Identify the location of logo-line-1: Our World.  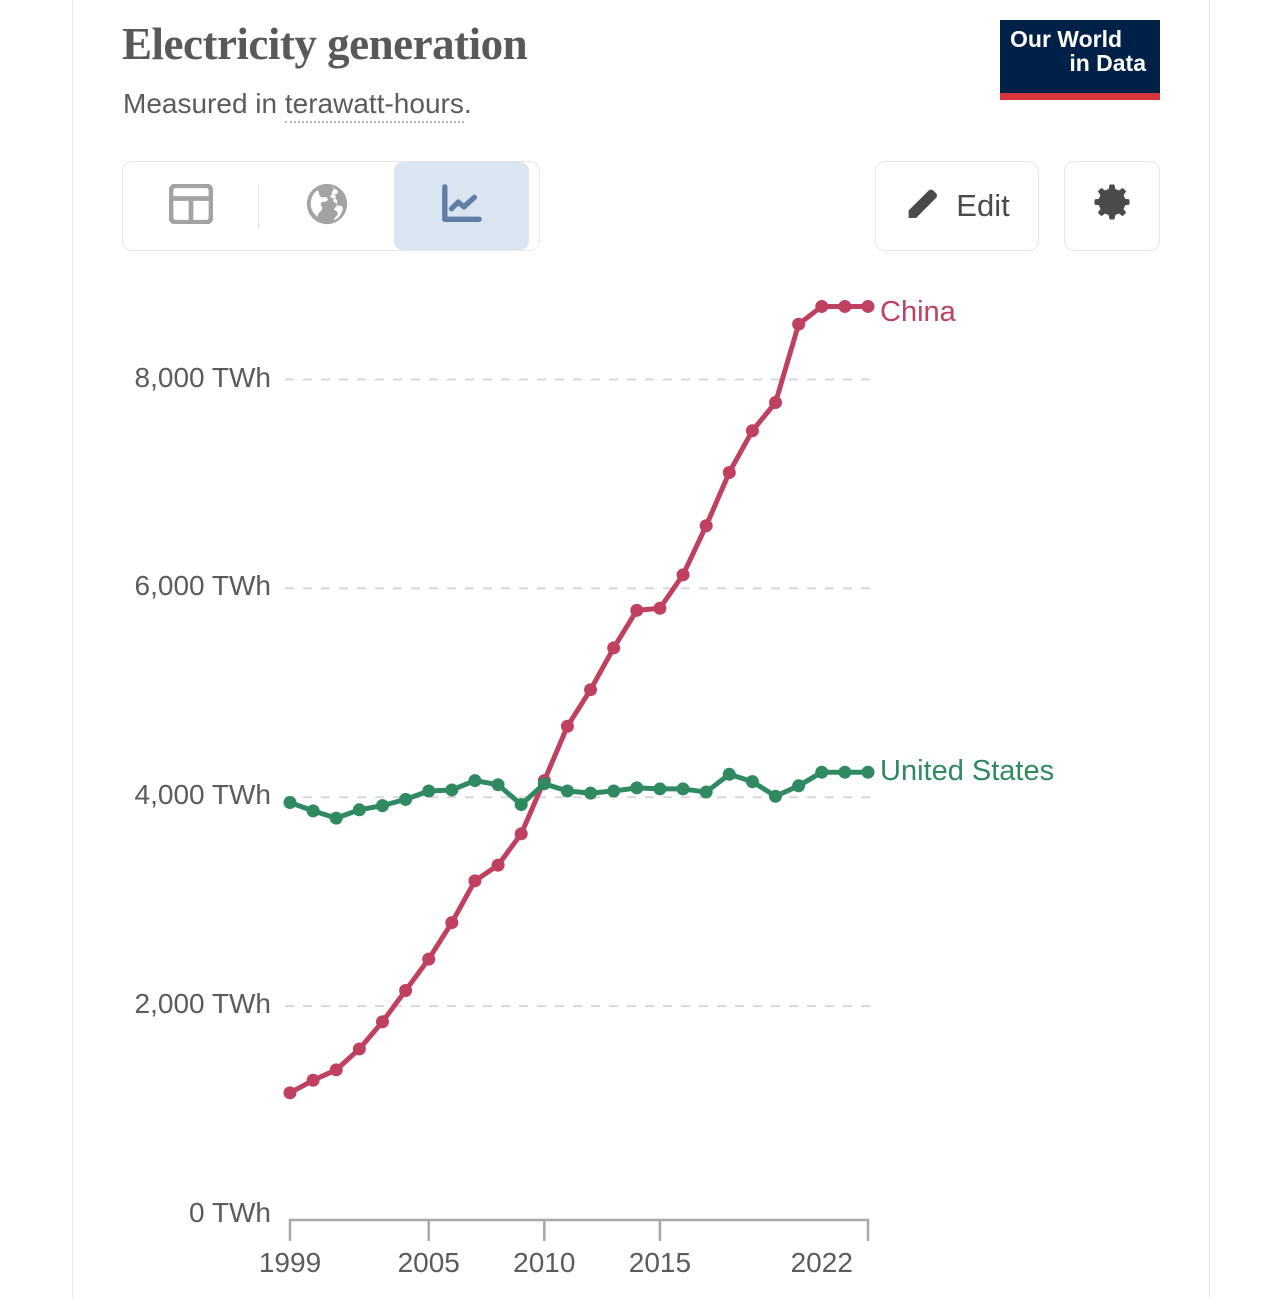
(1066, 39).